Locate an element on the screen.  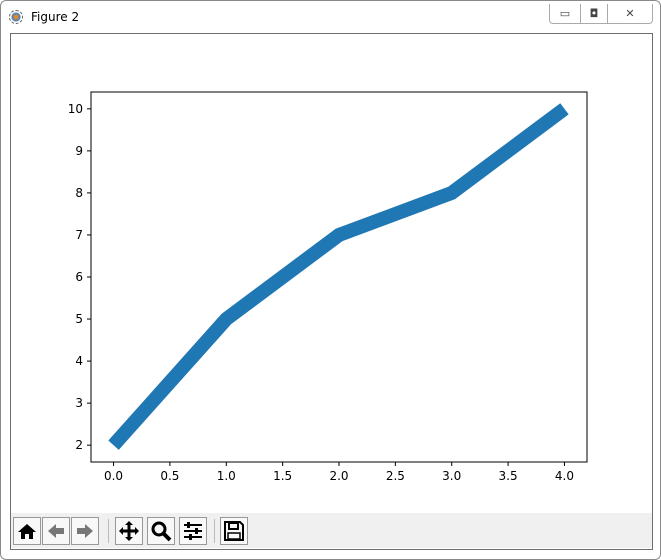
arrow-left-icon is located at coordinates (56, 531).